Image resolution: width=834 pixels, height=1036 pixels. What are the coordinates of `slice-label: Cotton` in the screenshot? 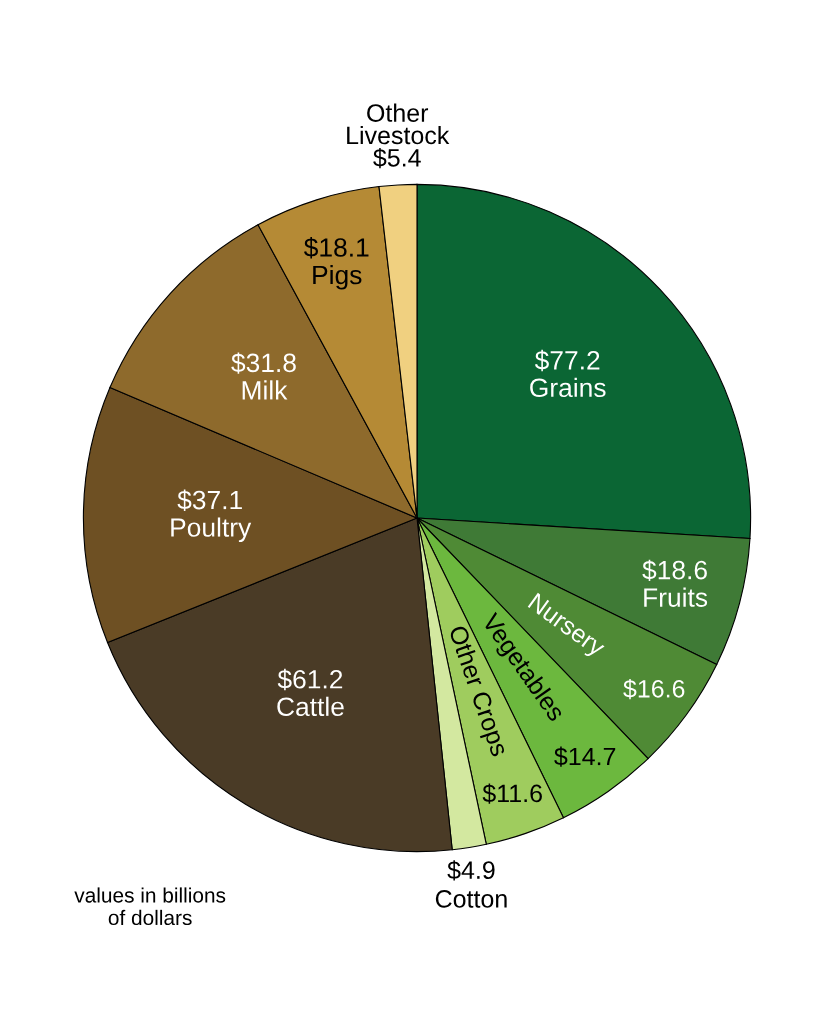 It's located at (471, 899).